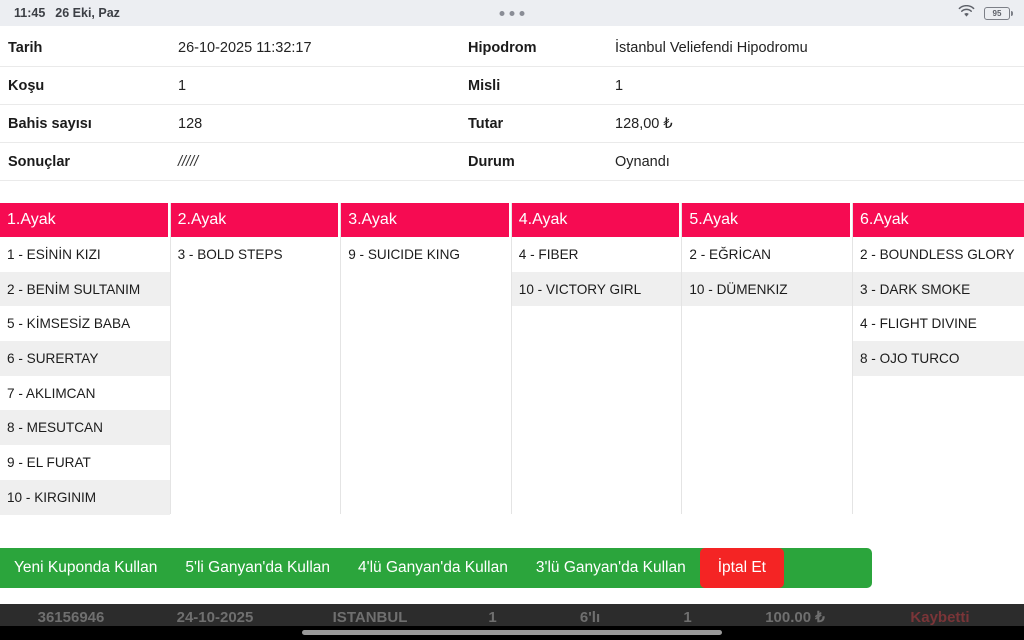 This screenshot has height=640, width=1024. I want to click on info-value-kosu: 1, so click(182, 85).